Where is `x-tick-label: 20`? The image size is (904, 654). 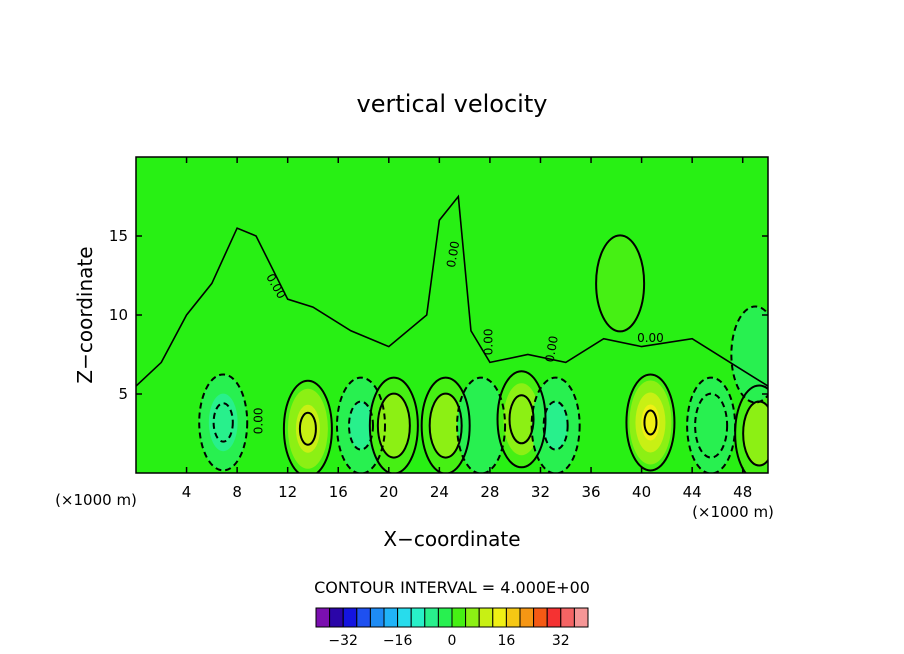
x-tick-label: 20 is located at coordinates (388, 492).